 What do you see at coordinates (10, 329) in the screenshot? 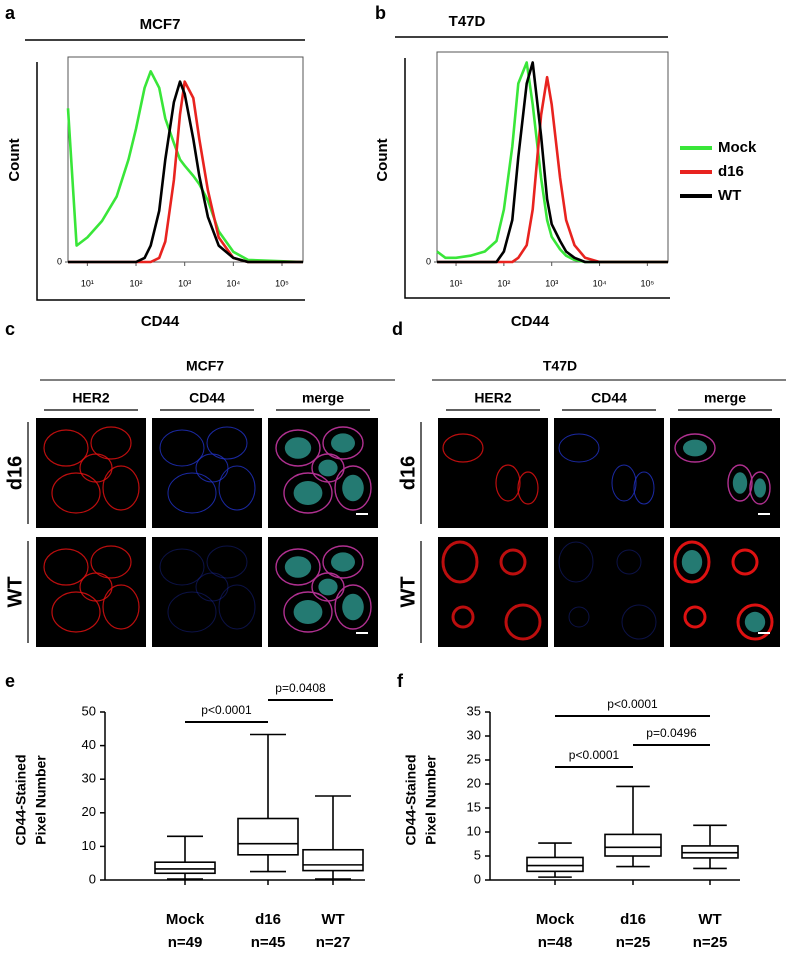
I see `panel-letter: c` at bounding box center [10, 329].